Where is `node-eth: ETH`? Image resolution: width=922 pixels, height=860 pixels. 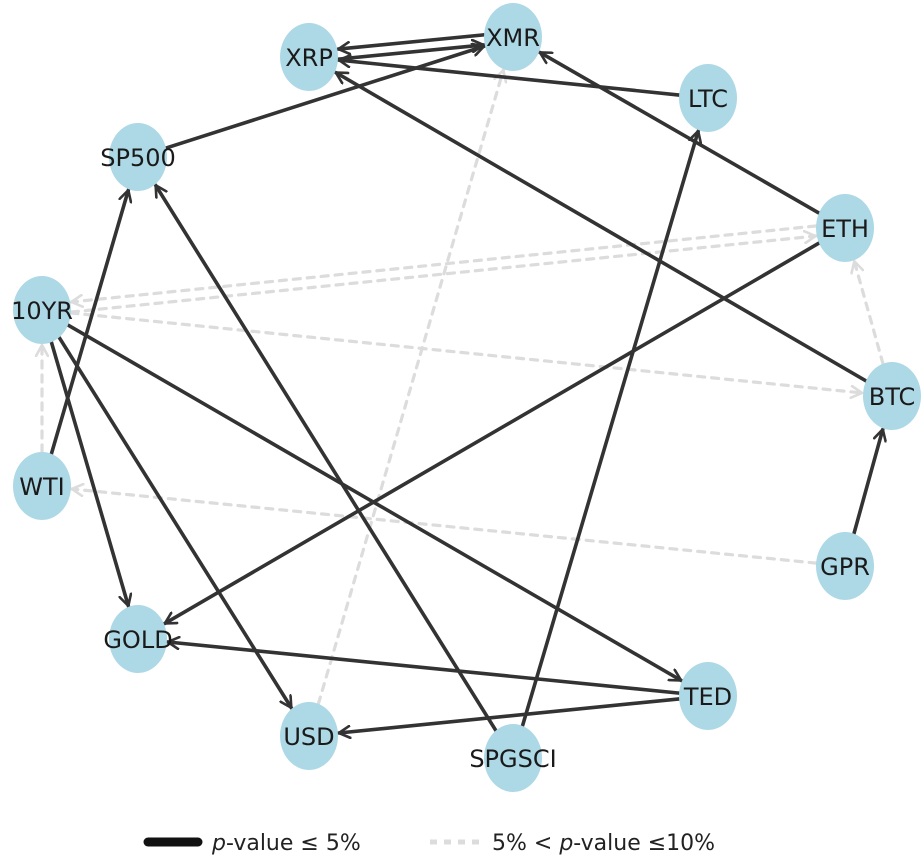 node-eth: ETH is located at coordinates (845, 228).